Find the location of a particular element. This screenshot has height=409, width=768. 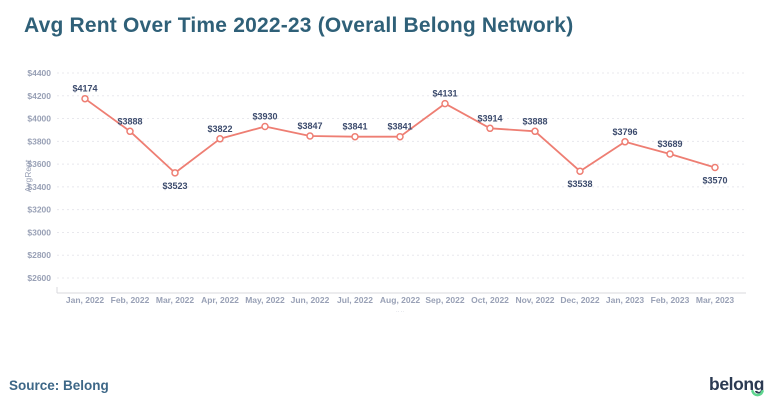

data-label: $3538 is located at coordinates (579, 184).